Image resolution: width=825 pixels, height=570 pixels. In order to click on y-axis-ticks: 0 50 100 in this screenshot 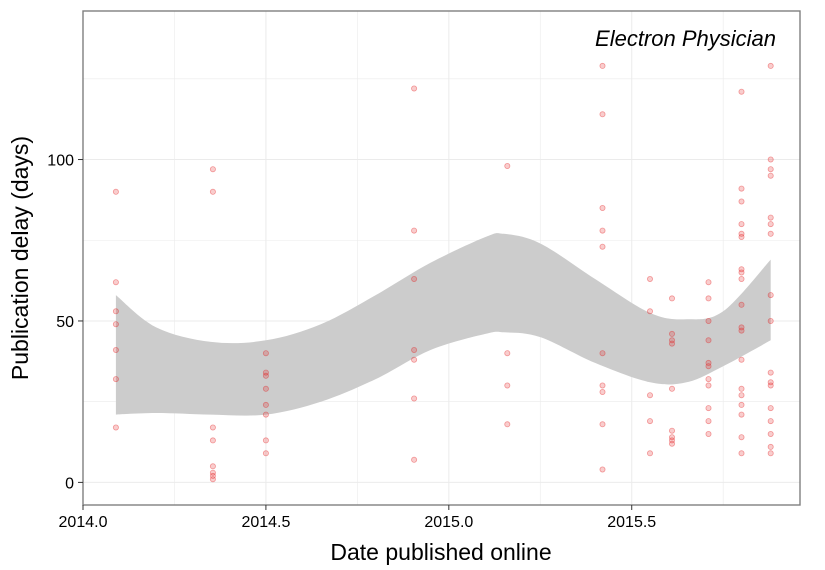, I will do `click(65, 322)`.